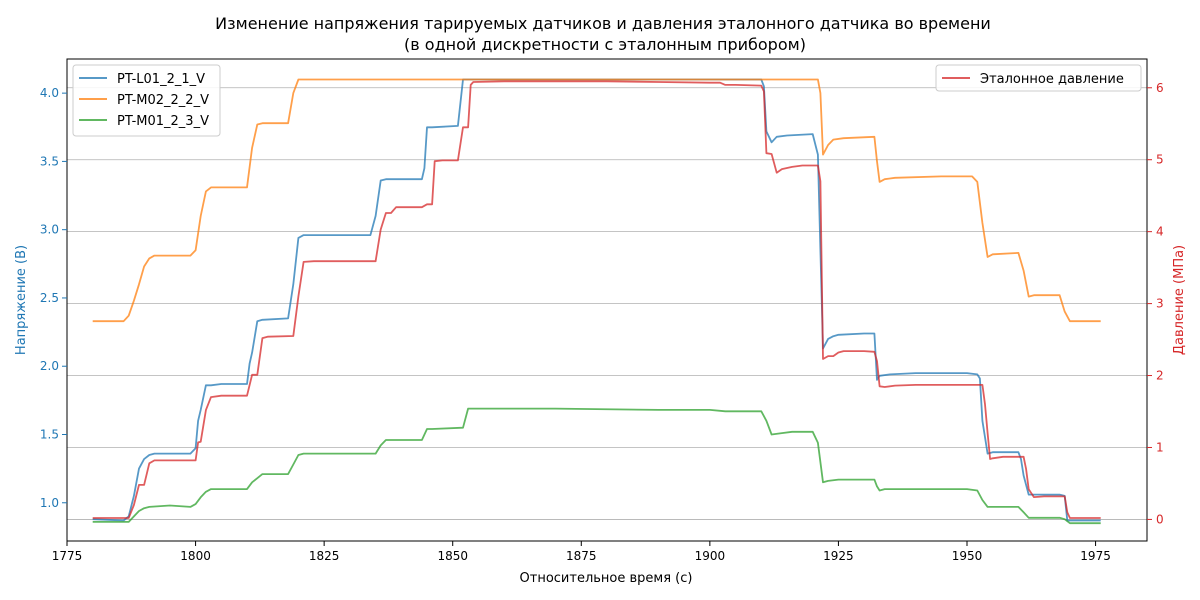 This screenshot has width=1200, height=600. I want to click on x-tick-label-3: 1850, so click(452, 556).